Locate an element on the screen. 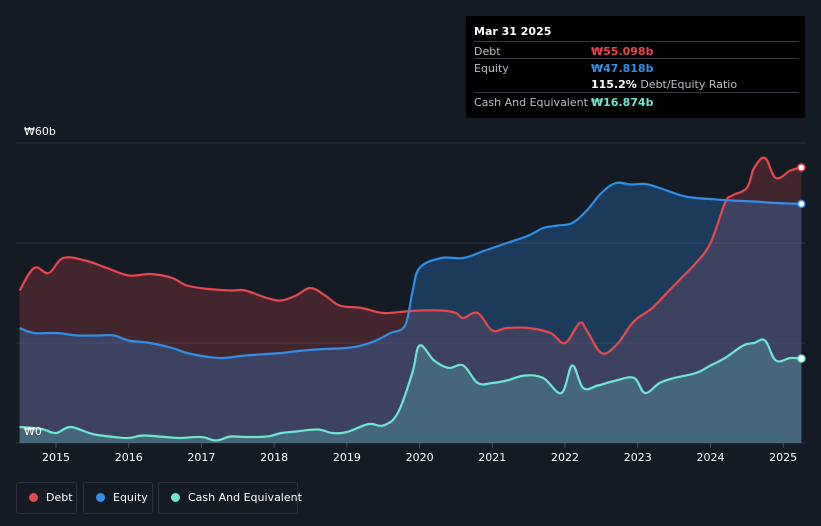 This screenshot has height=526, width=821. legend-equity-label: Equity is located at coordinates (130, 497).